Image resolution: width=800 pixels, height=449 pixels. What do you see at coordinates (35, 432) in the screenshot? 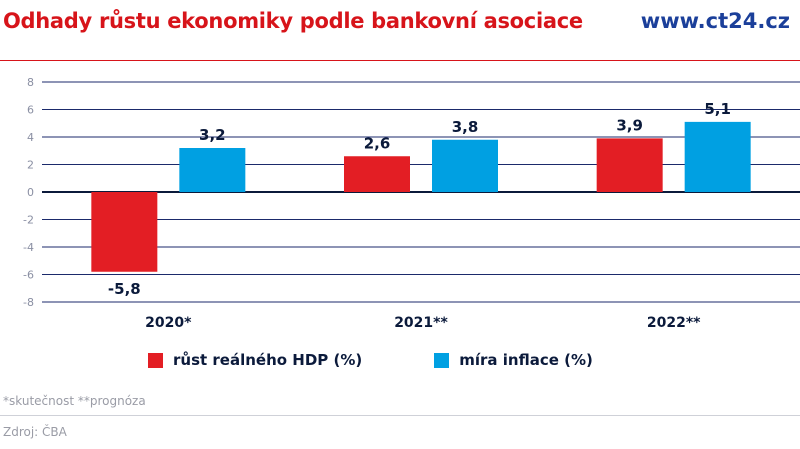
I see `source-note: Zdroj: ČBA` at bounding box center [35, 432].